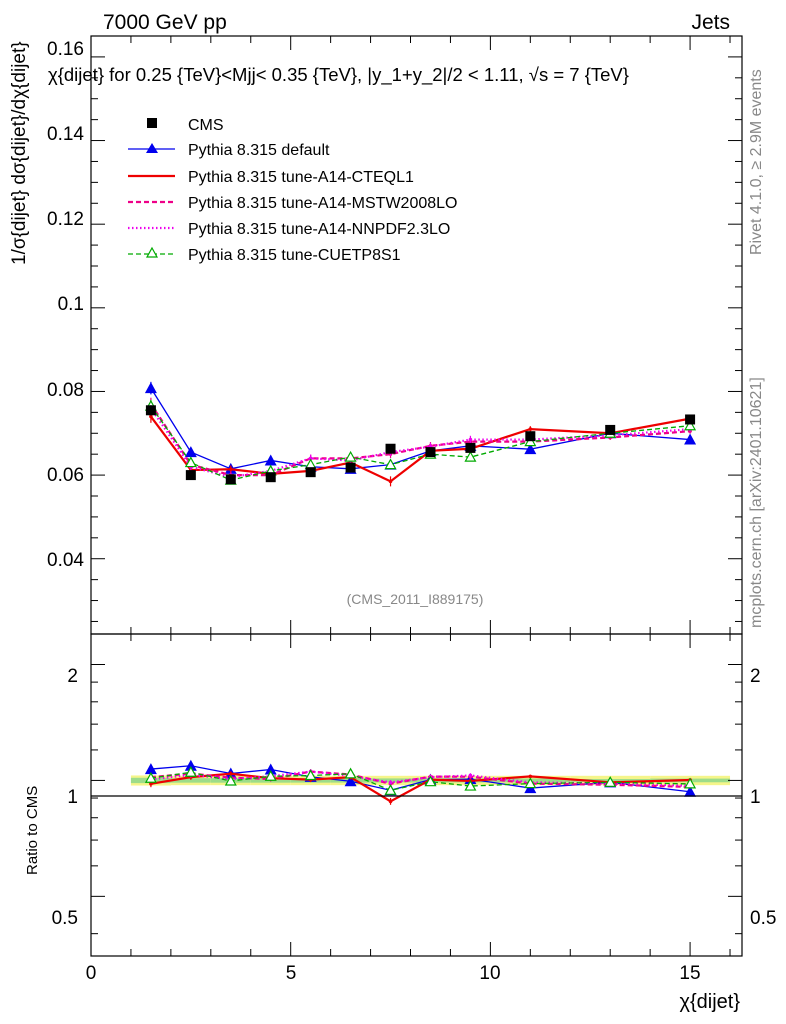  I want to click on main-series-layer, so click(420, 434).